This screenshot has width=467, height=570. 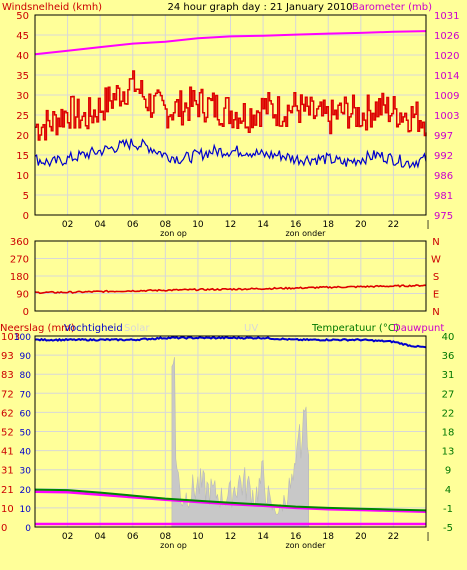 What do you see at coordinates (137, 328) in the screenshot?
I see `legend-solar: Solar` at bounding box center [137, 328].